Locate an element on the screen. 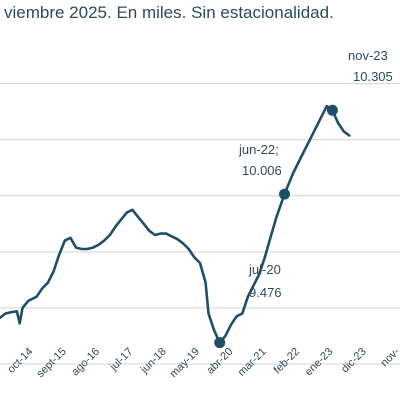 The height and width of the screenshot is (400, 400). x-tick-label-1: oct-14 is located at coordinates (20, 361).